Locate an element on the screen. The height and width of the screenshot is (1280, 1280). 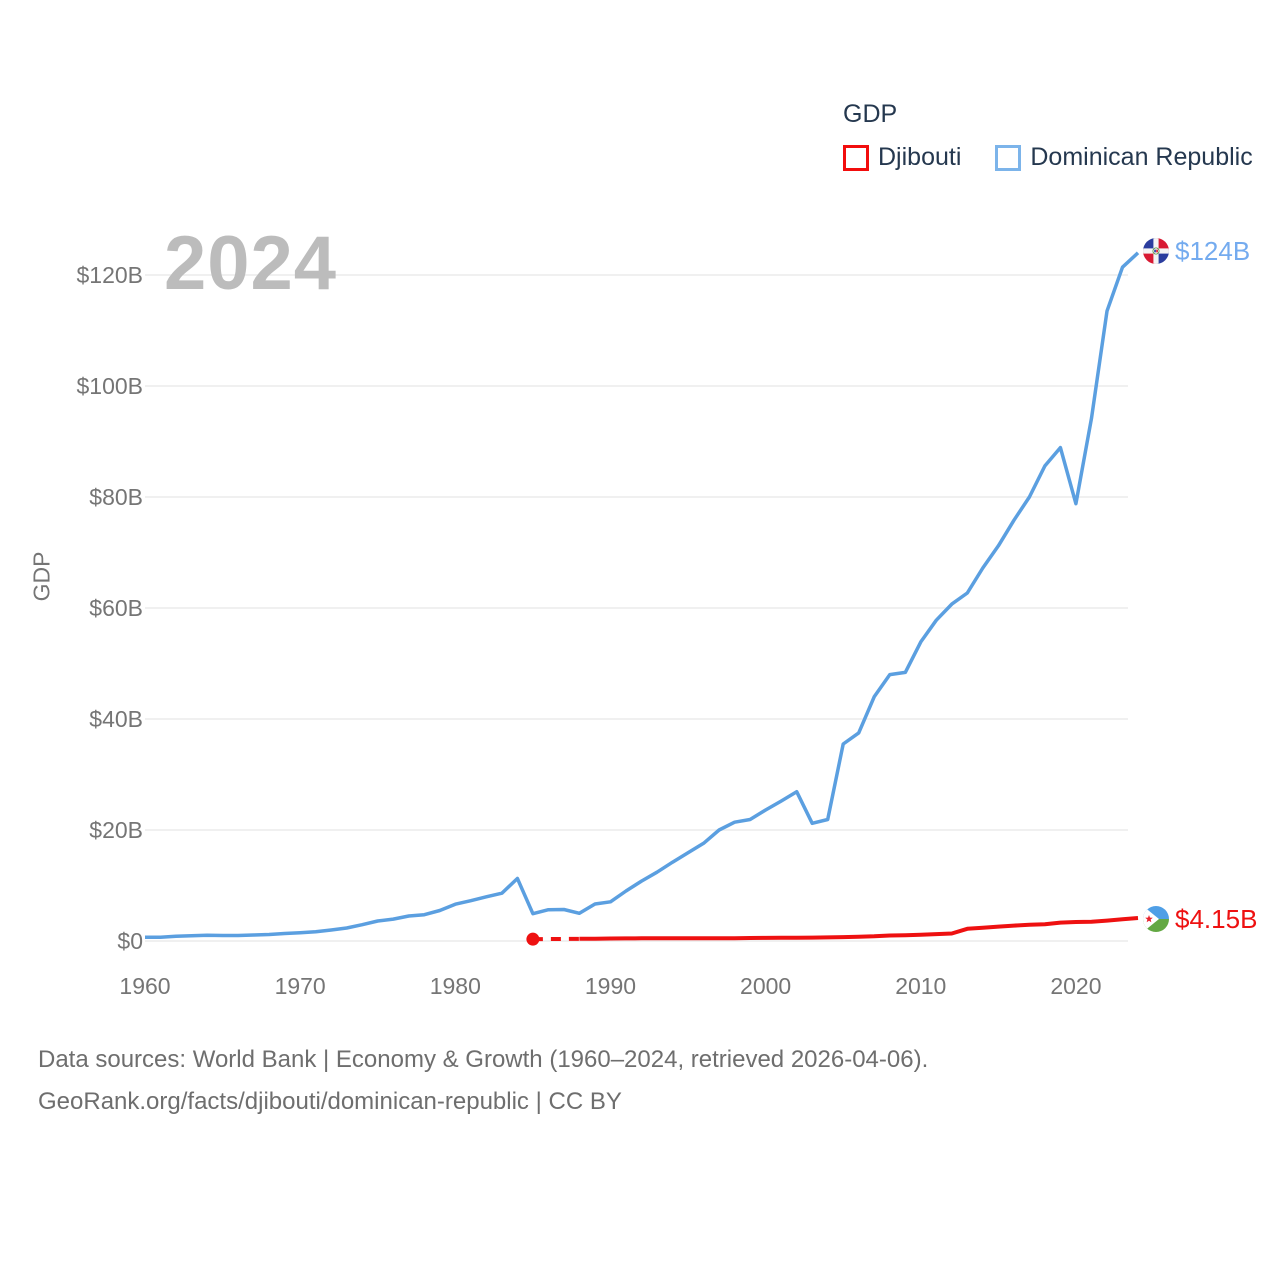
legend-title: GDP is located at coordinates (870, 114).